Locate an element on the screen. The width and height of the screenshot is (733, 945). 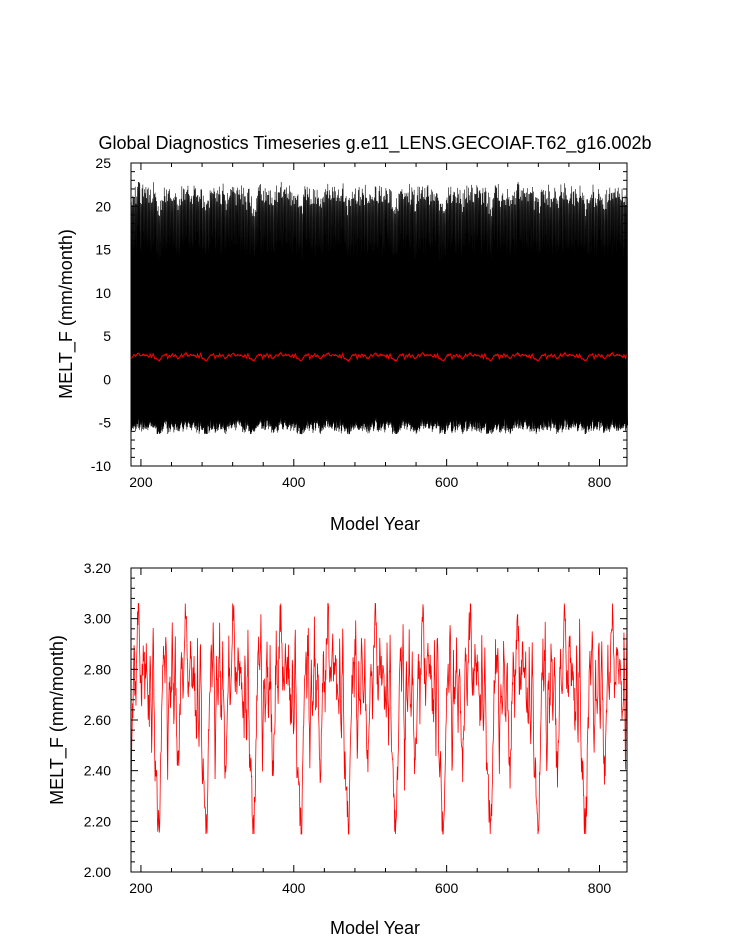
y-tick-label: -10 is located at coordinates (101, 466).